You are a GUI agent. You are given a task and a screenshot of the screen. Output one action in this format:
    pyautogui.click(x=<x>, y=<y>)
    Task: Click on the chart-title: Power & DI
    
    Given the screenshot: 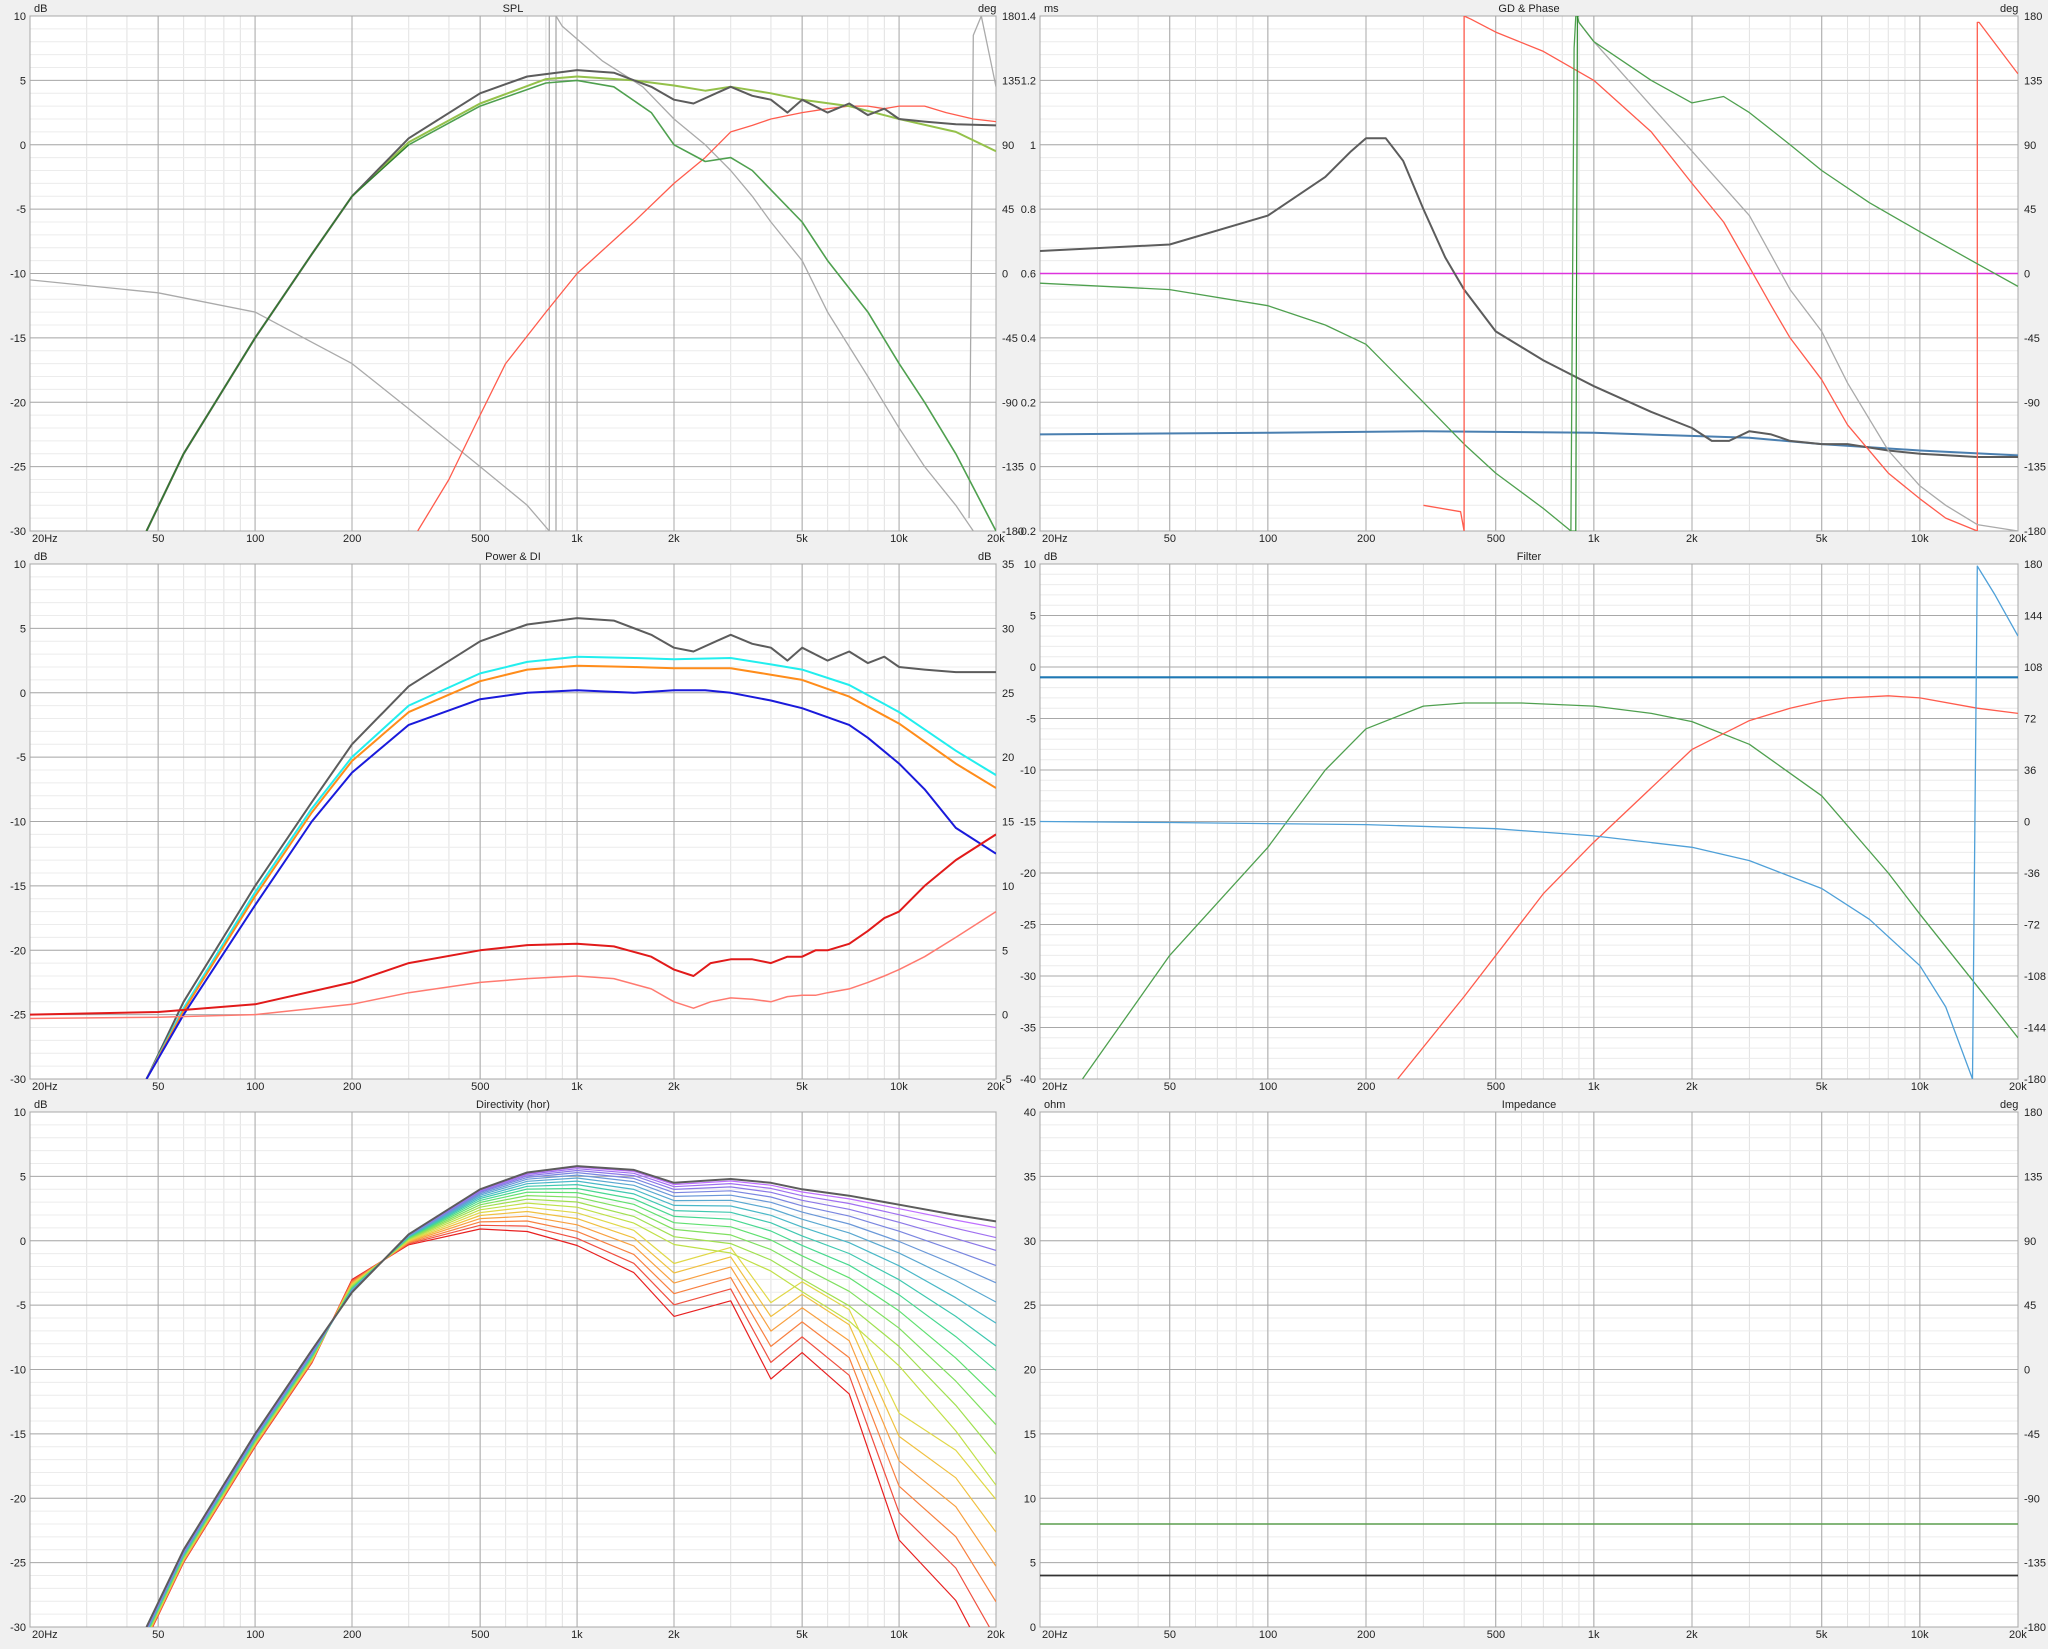 What is the action you would take?
    pyautogui.click(x=513, y=557)
    